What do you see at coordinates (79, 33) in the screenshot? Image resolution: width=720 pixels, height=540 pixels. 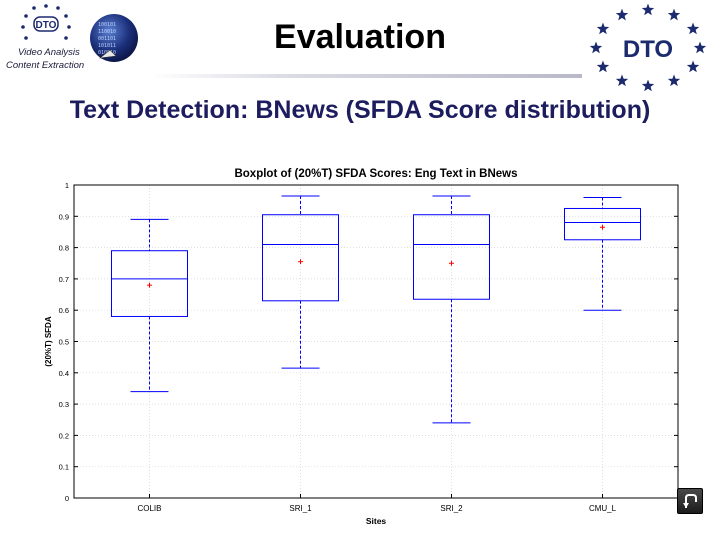 I see `vace-logo-graphic: DTO 100101 110010 001101 101011 010010` at bounding box center [79, 33].